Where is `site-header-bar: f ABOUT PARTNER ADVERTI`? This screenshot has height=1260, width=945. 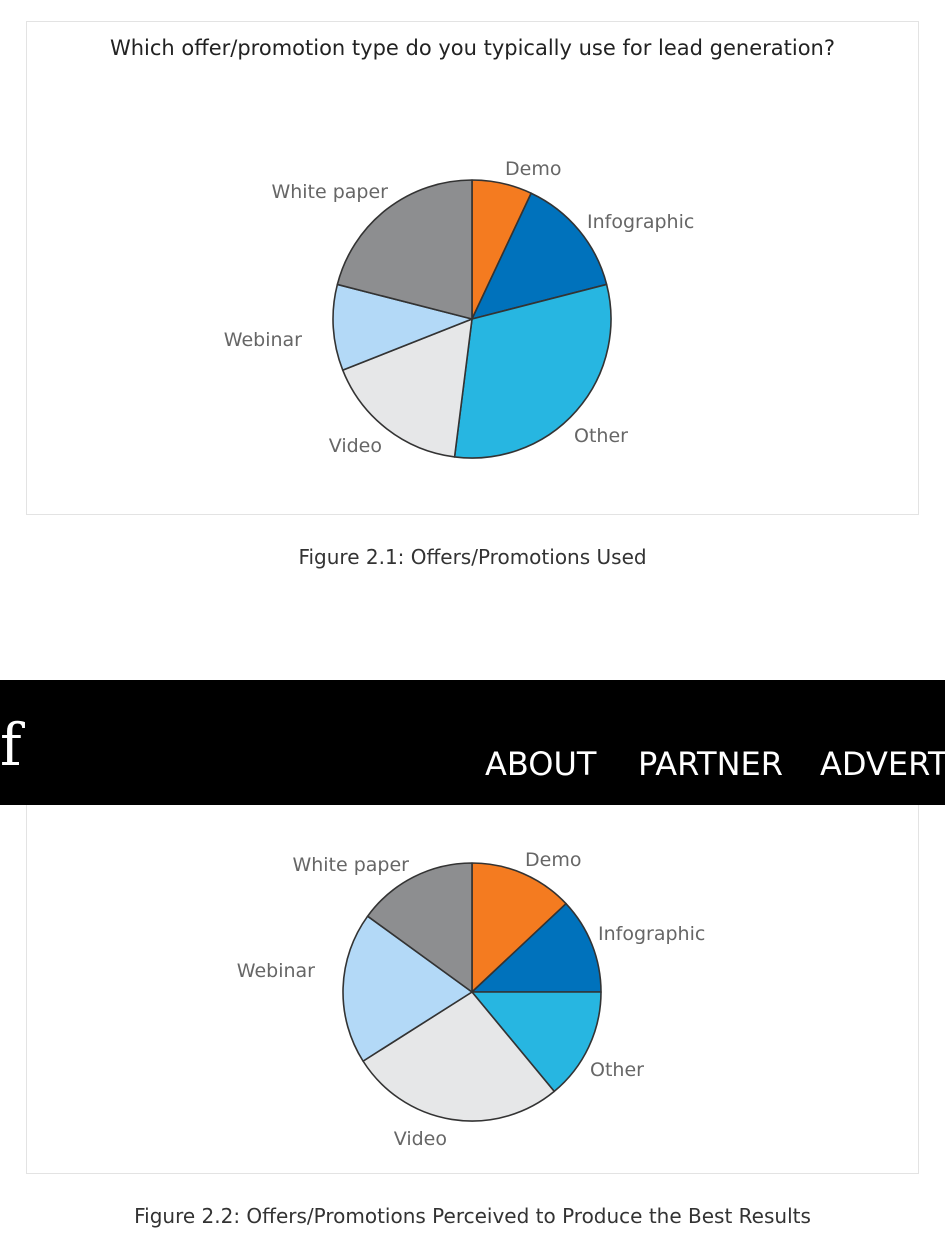
site-header-bar: f ABOUT PARTNER ADVERTI is located at coordinates (472, 742).